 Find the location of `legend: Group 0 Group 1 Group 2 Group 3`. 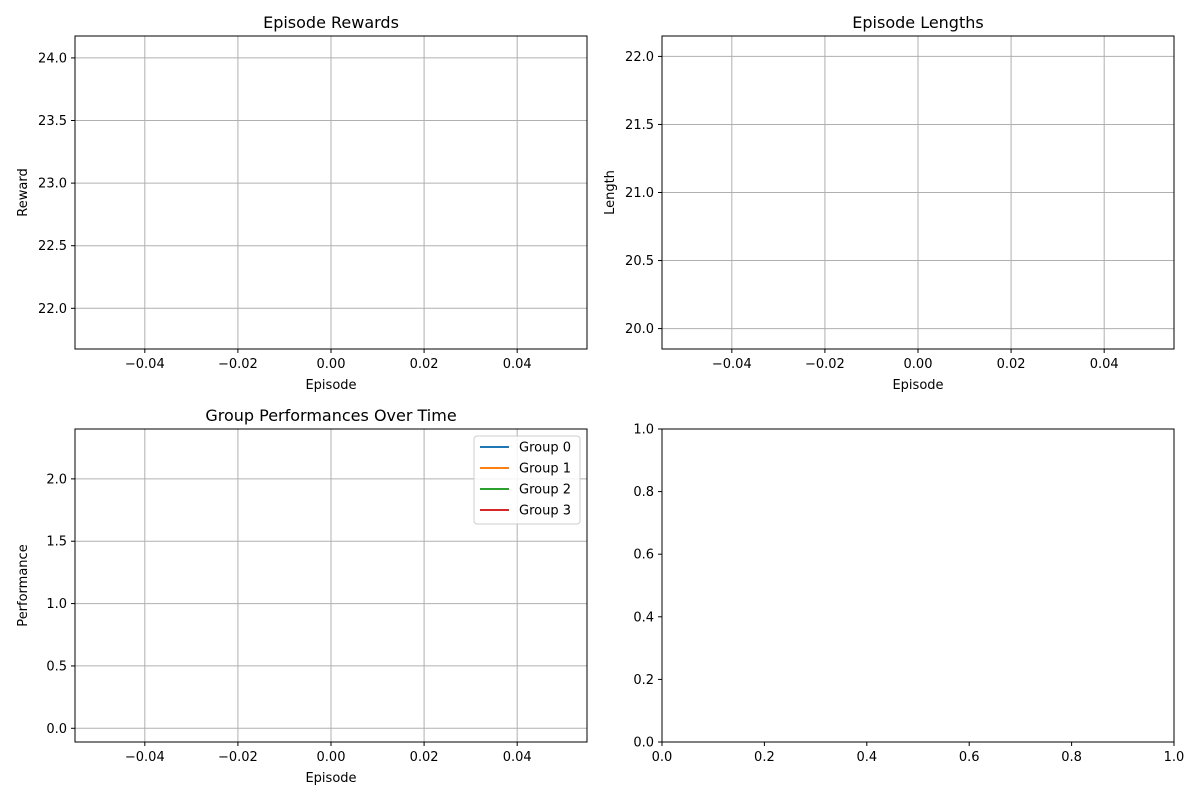

legend: Group 0 Group 1 Group 2 Group 3 is located at coordinates (527, 480).